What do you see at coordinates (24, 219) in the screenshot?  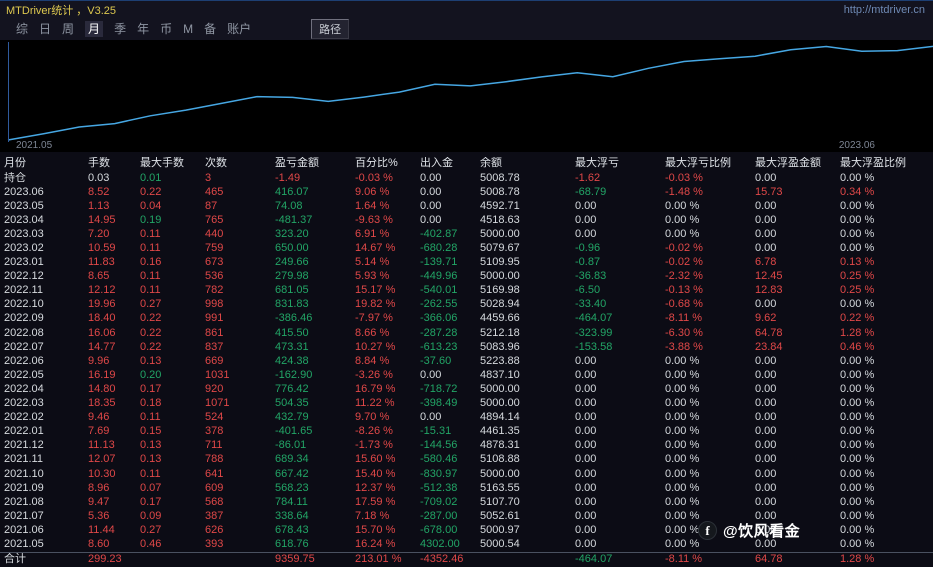 I see `table-cell: 2023.04` at bounding box center [24, 219].